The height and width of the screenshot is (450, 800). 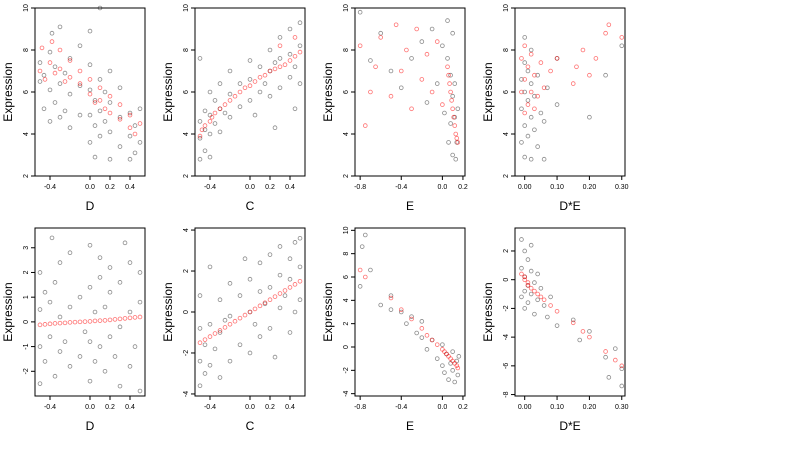 I want to click on x-axis-label: C, so click(x=250, y=206).